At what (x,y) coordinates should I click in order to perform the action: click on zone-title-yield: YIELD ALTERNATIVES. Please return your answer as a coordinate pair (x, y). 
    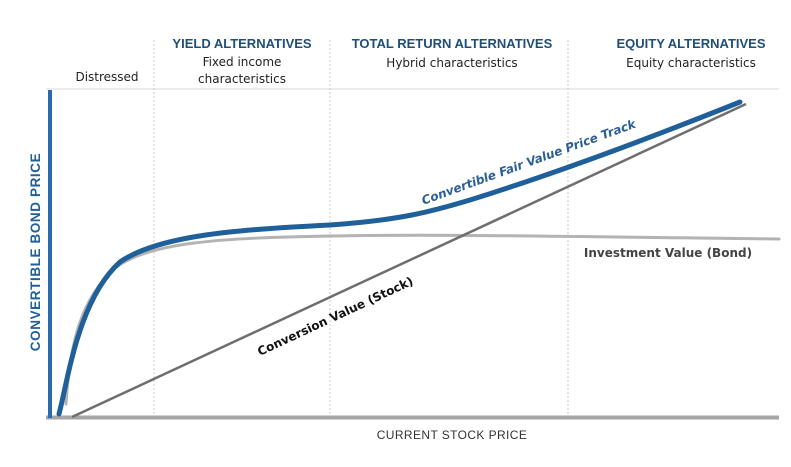
    Looking at the image, I should click on (241, 43).